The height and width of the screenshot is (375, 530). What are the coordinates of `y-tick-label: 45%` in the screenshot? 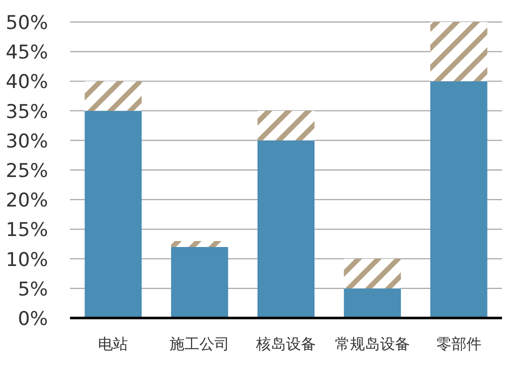 It's located at (27, 53).